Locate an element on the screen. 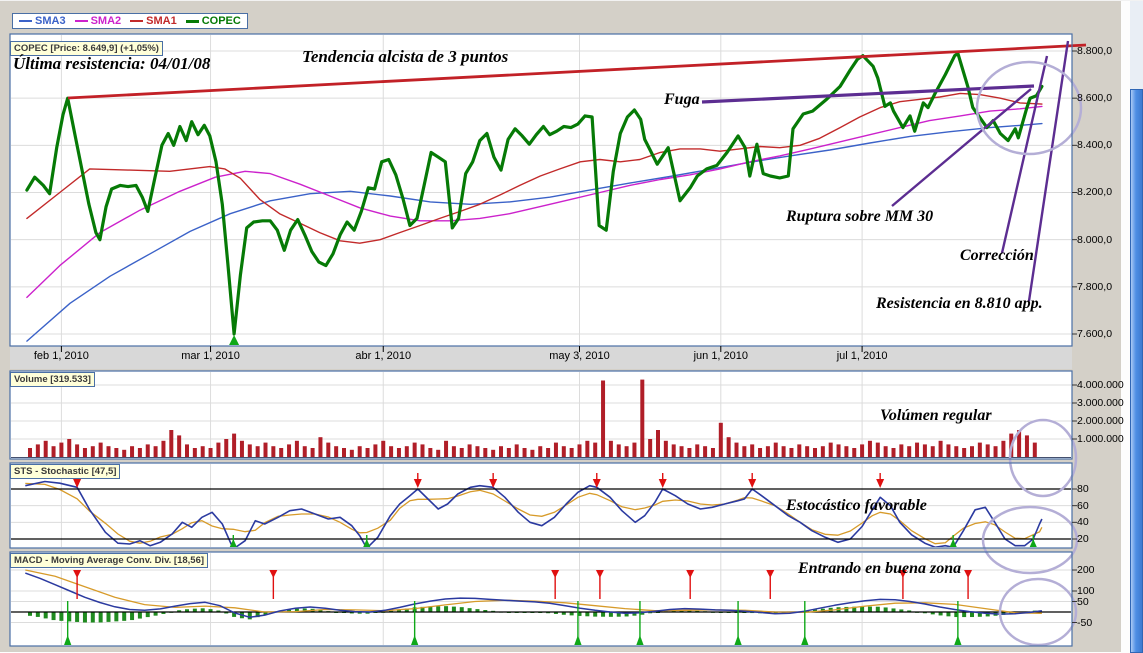 This screenshot has width=1143, height=653. legend-item-copec: COPEC is located at coordinates (213, 21).